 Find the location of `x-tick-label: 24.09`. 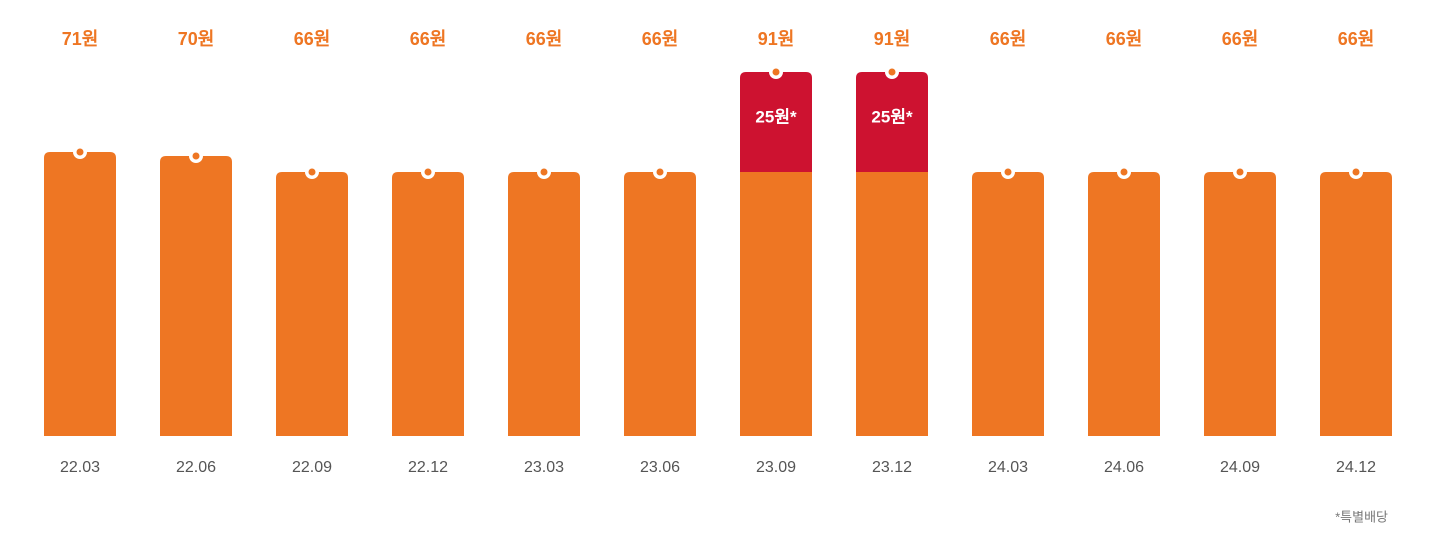

x-tick-label: 24.09 is located at coordinates (1240, 467).